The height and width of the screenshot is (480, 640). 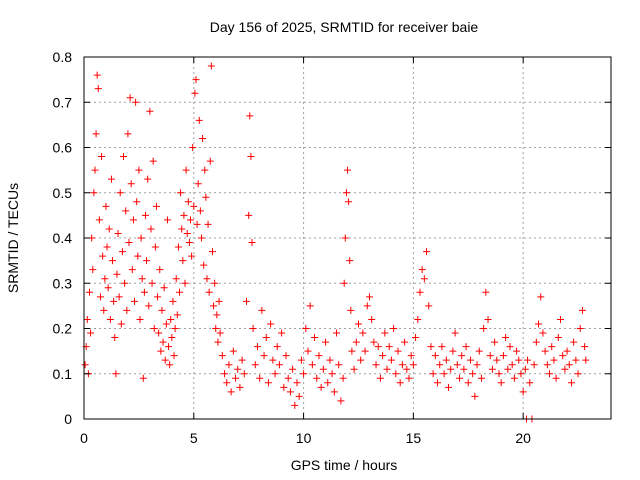 What do you see at coordinates (84, 438) in the screenshot?
I see `x-tick-label: 0` at bounding box center [84, 438].